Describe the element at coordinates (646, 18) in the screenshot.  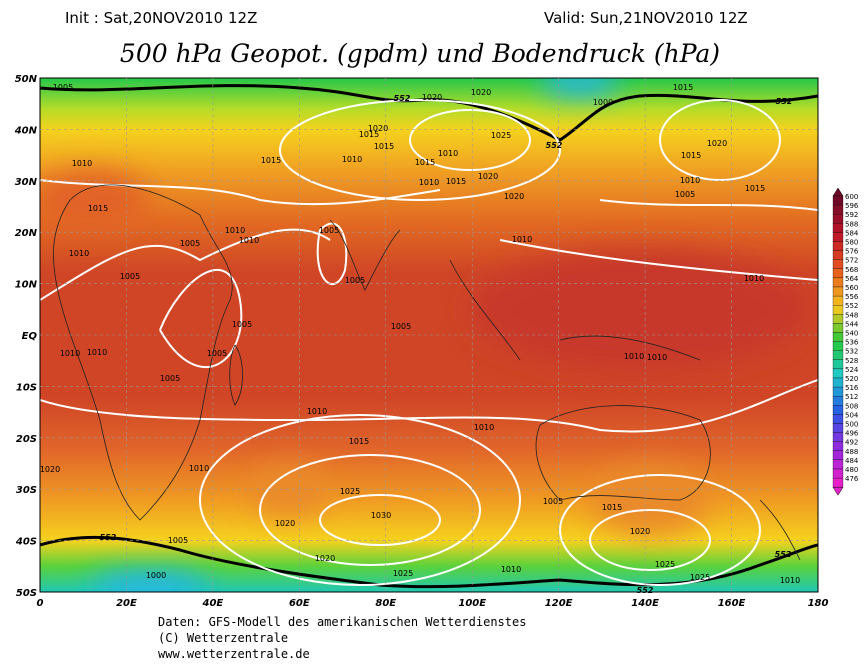
I see `valid-time: Valid: Sun,21NOV2010 12Z` at that location.